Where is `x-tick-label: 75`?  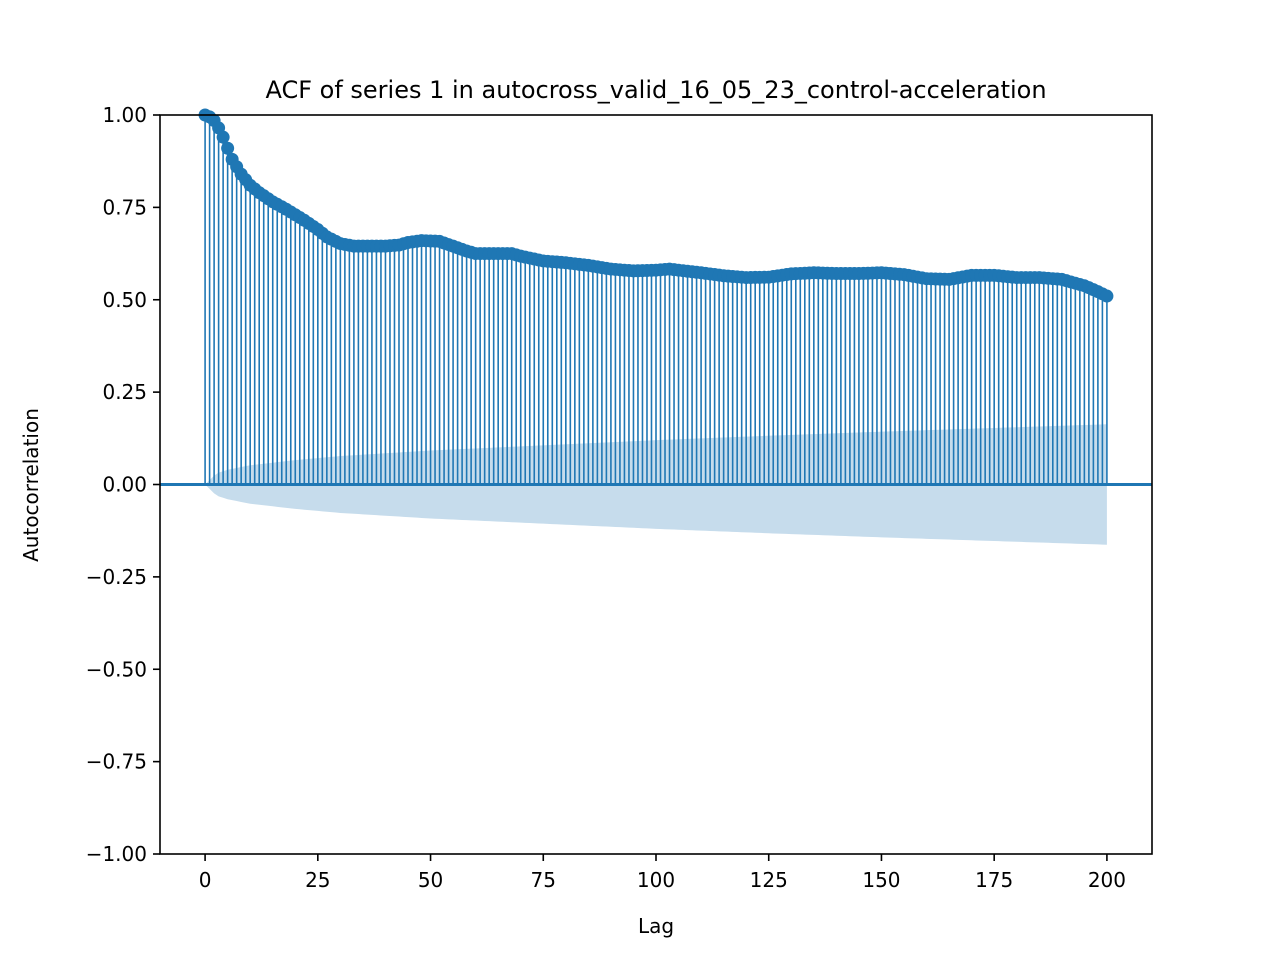 x-tick-label: 75 is located at coordinates (543, 880).